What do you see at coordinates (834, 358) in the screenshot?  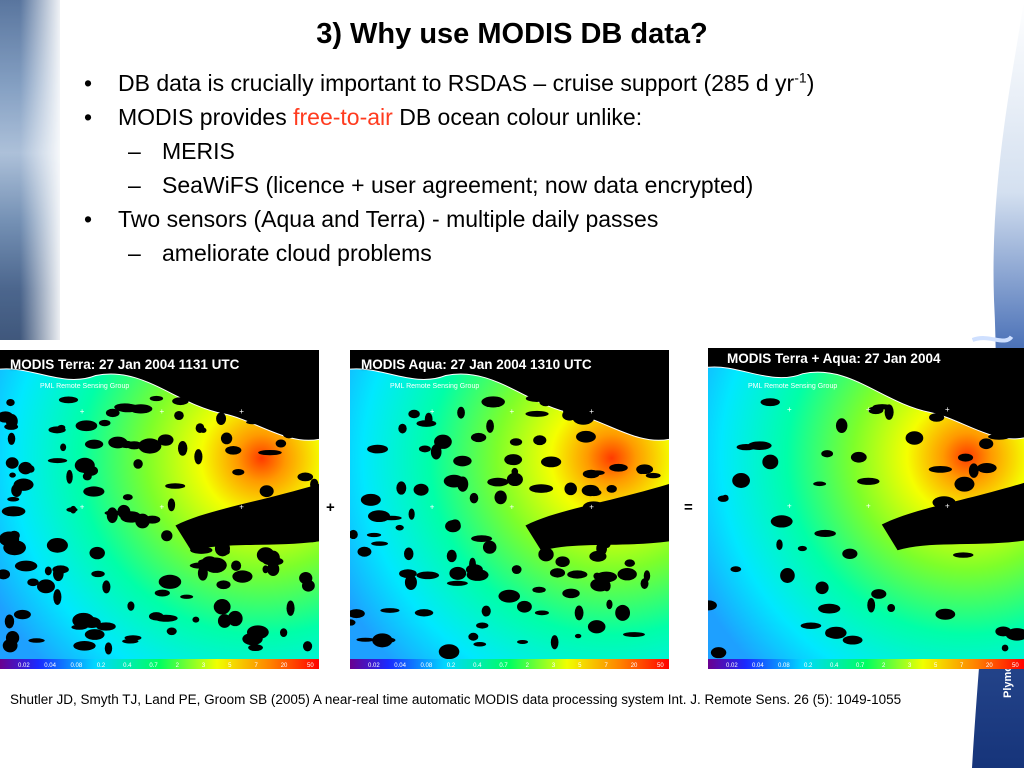 I see `image-label-combined: MODIS Terra + Aqua: 27 Jan 2004` at bounding box center [834, 358].